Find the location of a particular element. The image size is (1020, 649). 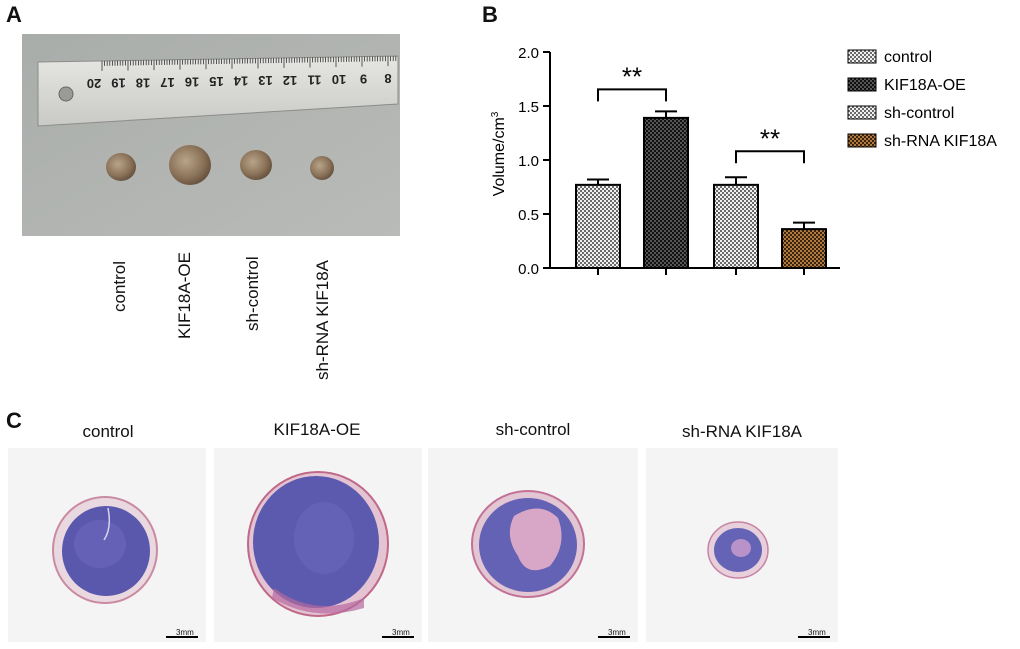

histology-section-kif18a-oe: 3mm is located at coordinates (318, 545).